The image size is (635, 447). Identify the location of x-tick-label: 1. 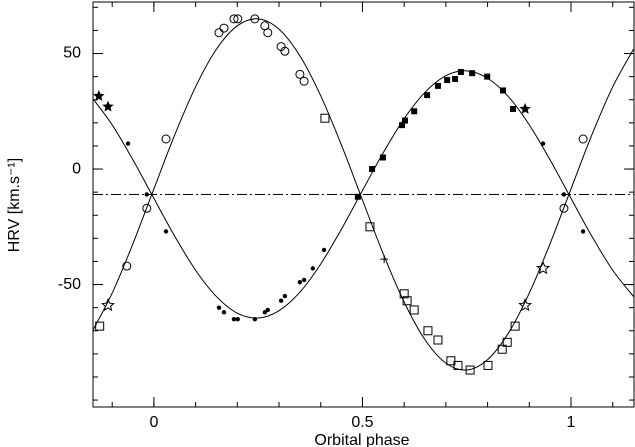
(571, 422).